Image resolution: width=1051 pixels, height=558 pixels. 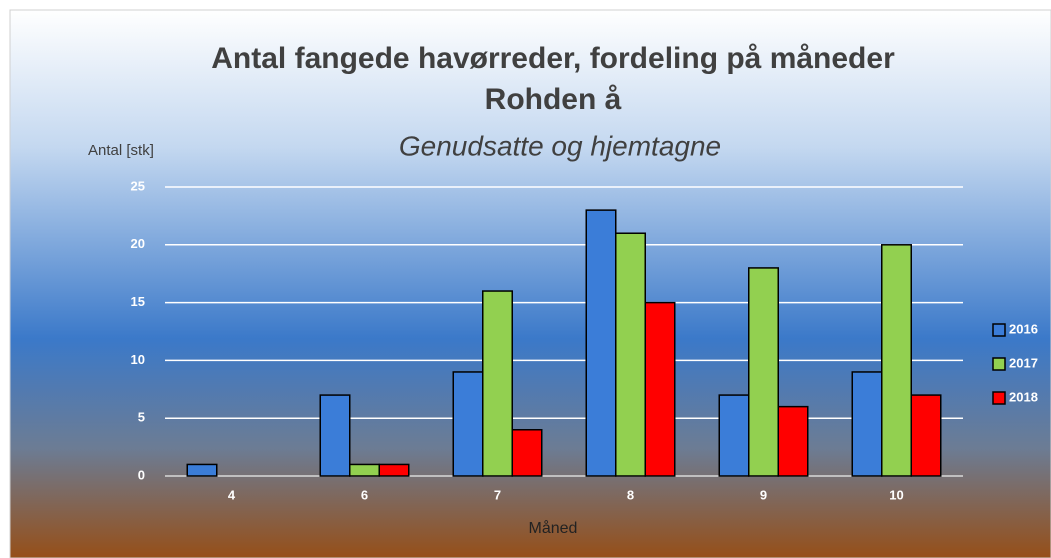 What do you see at coordinates (232, 494) in the screenshot?
I see `x-tick-label: 4` at bounding box center [232, 494].